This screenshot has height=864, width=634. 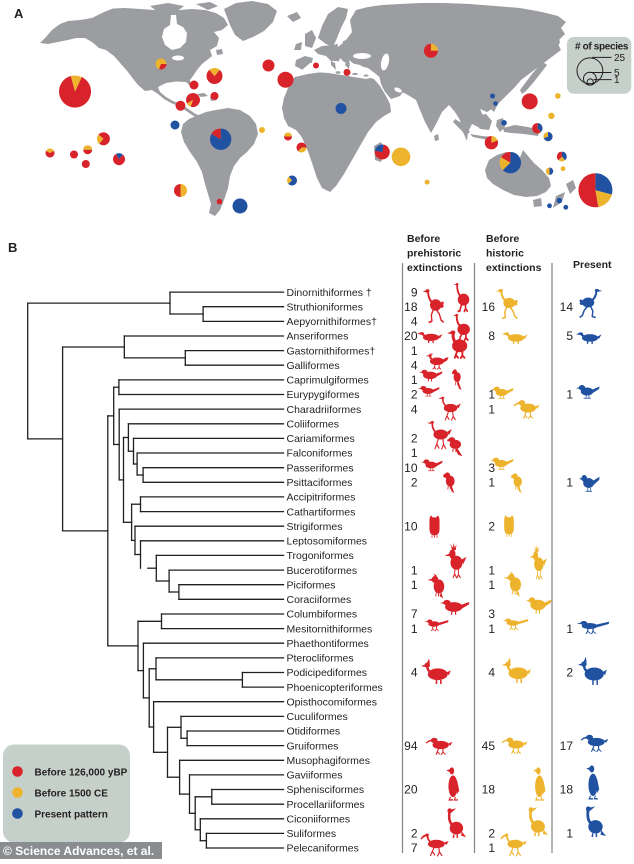 What do you see at coordinates (323, 395) in the screenshot?
I see `svg-text: Eurypygiformes` at bounding box center [323, 395].